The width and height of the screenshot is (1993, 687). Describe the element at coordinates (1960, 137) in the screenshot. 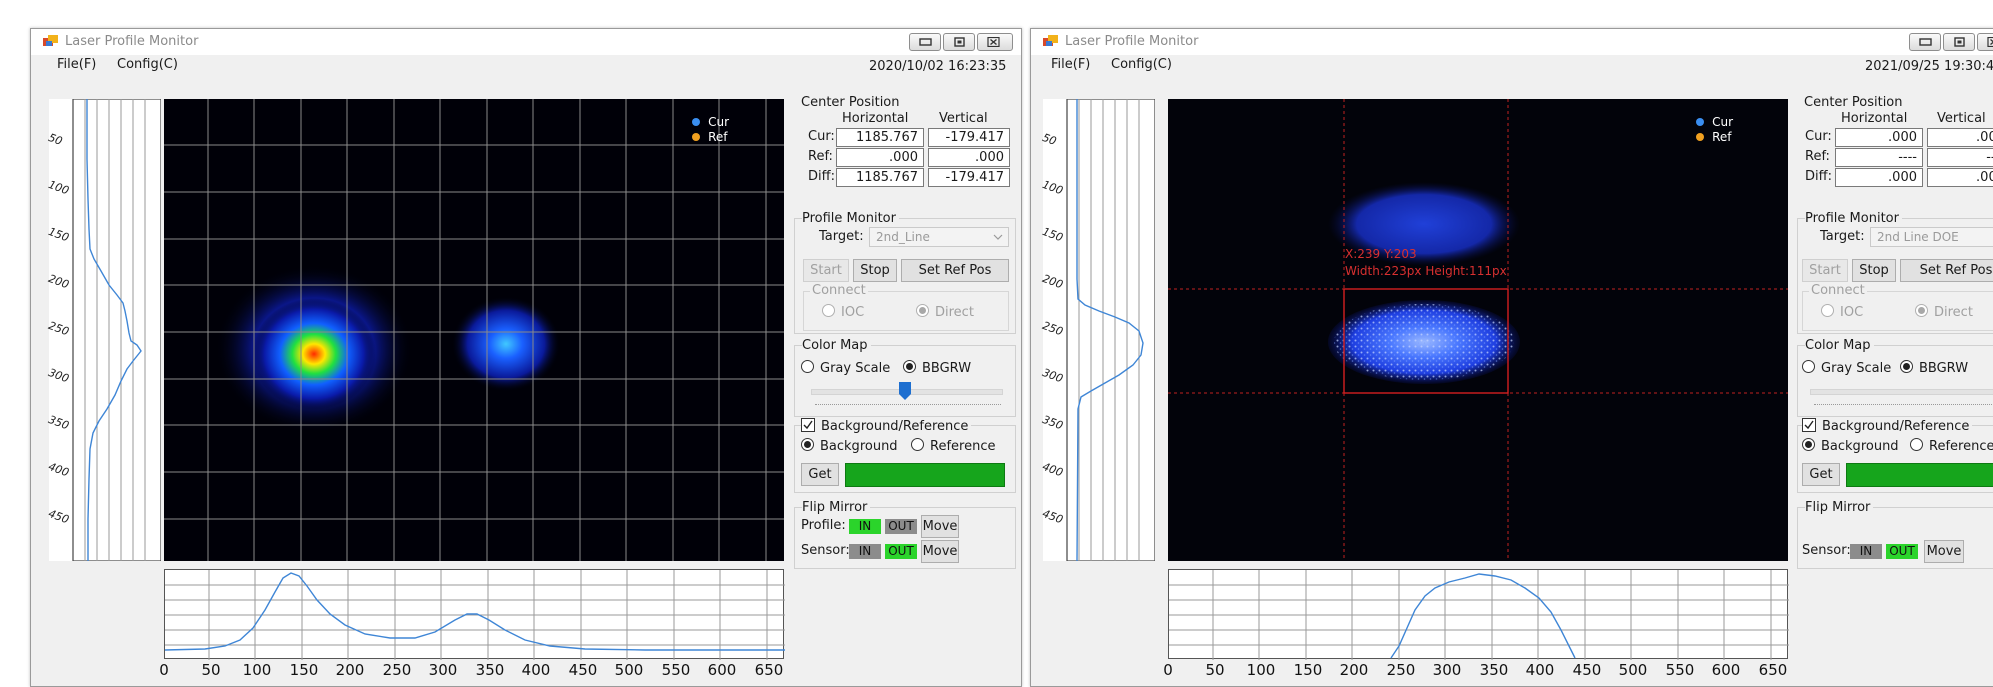

I see `cur-vertical-field: .000` at that location.